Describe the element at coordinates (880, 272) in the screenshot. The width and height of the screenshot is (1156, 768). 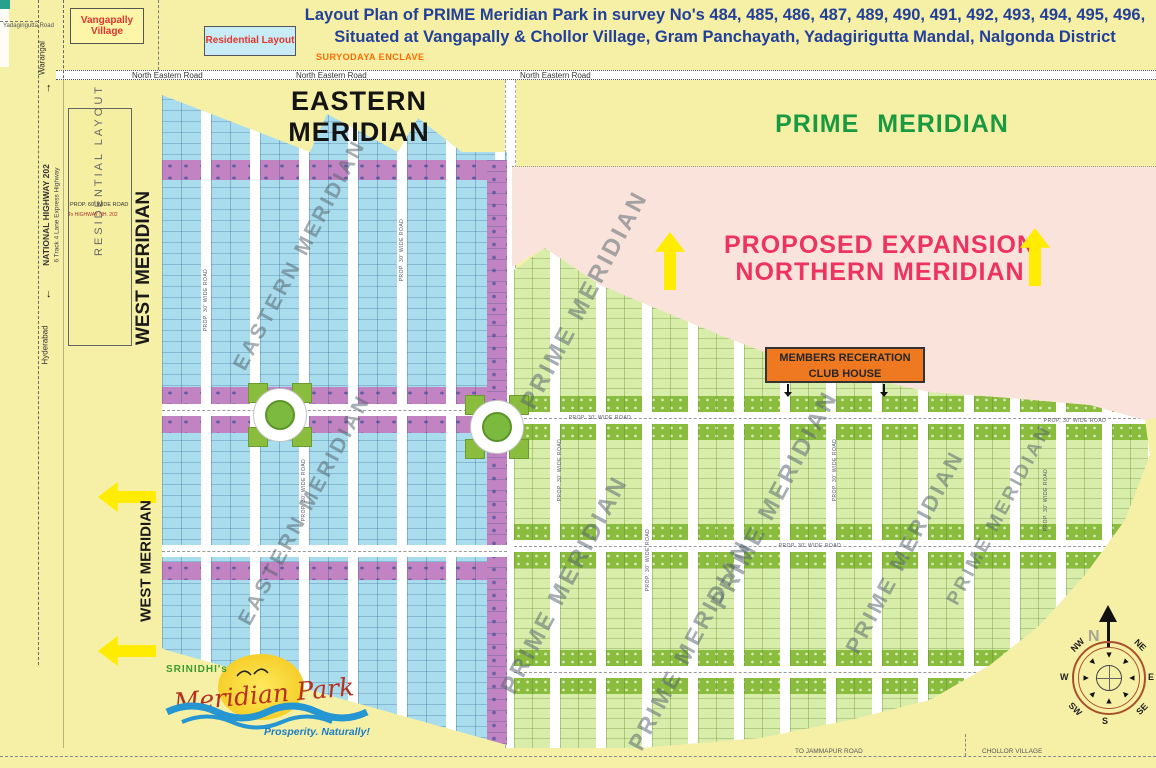
I see `proposed-expansion-line2: NORTHERN MERIDIAN` at that location.